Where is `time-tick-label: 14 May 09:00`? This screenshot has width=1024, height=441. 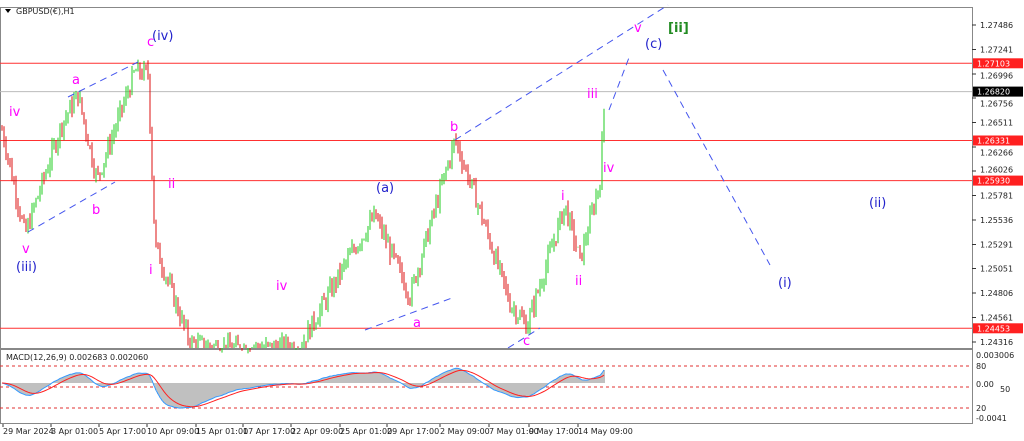
time-tick-label: 14 May 09:00 is located at coordinates (605, 431).